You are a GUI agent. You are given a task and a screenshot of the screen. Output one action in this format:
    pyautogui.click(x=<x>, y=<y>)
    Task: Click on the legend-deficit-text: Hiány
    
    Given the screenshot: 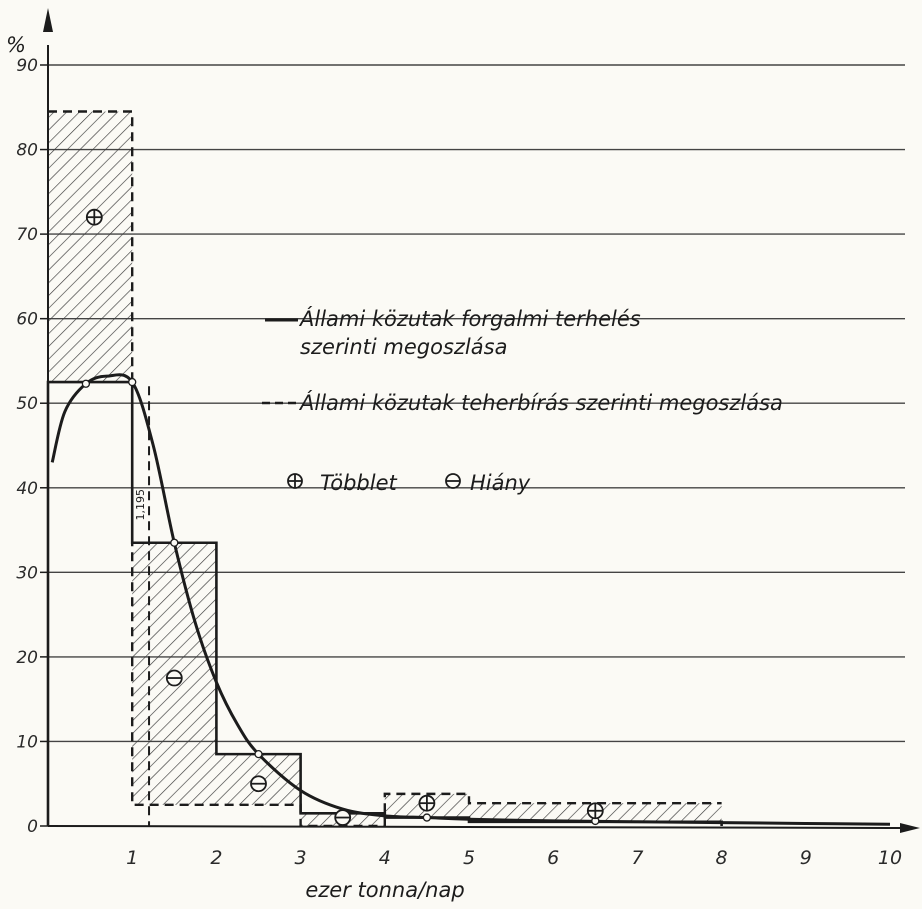 What is the action you would take?
    pyautogui.click(x=500, y=483)
    